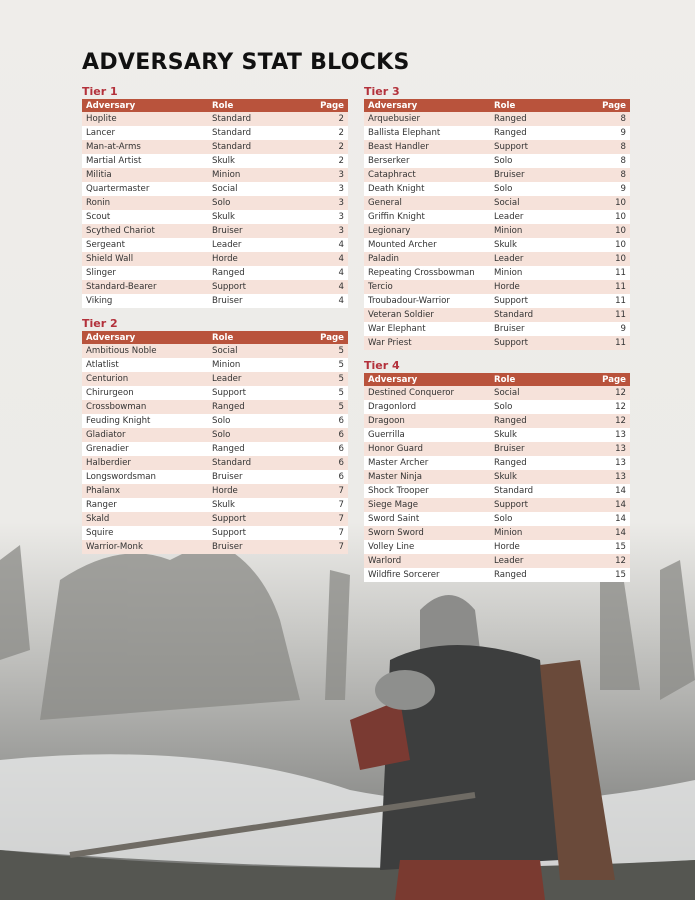  Describe the element at coordinates (427, 561) in the screenshot. I see `adversary-name: Warlord` at that location.